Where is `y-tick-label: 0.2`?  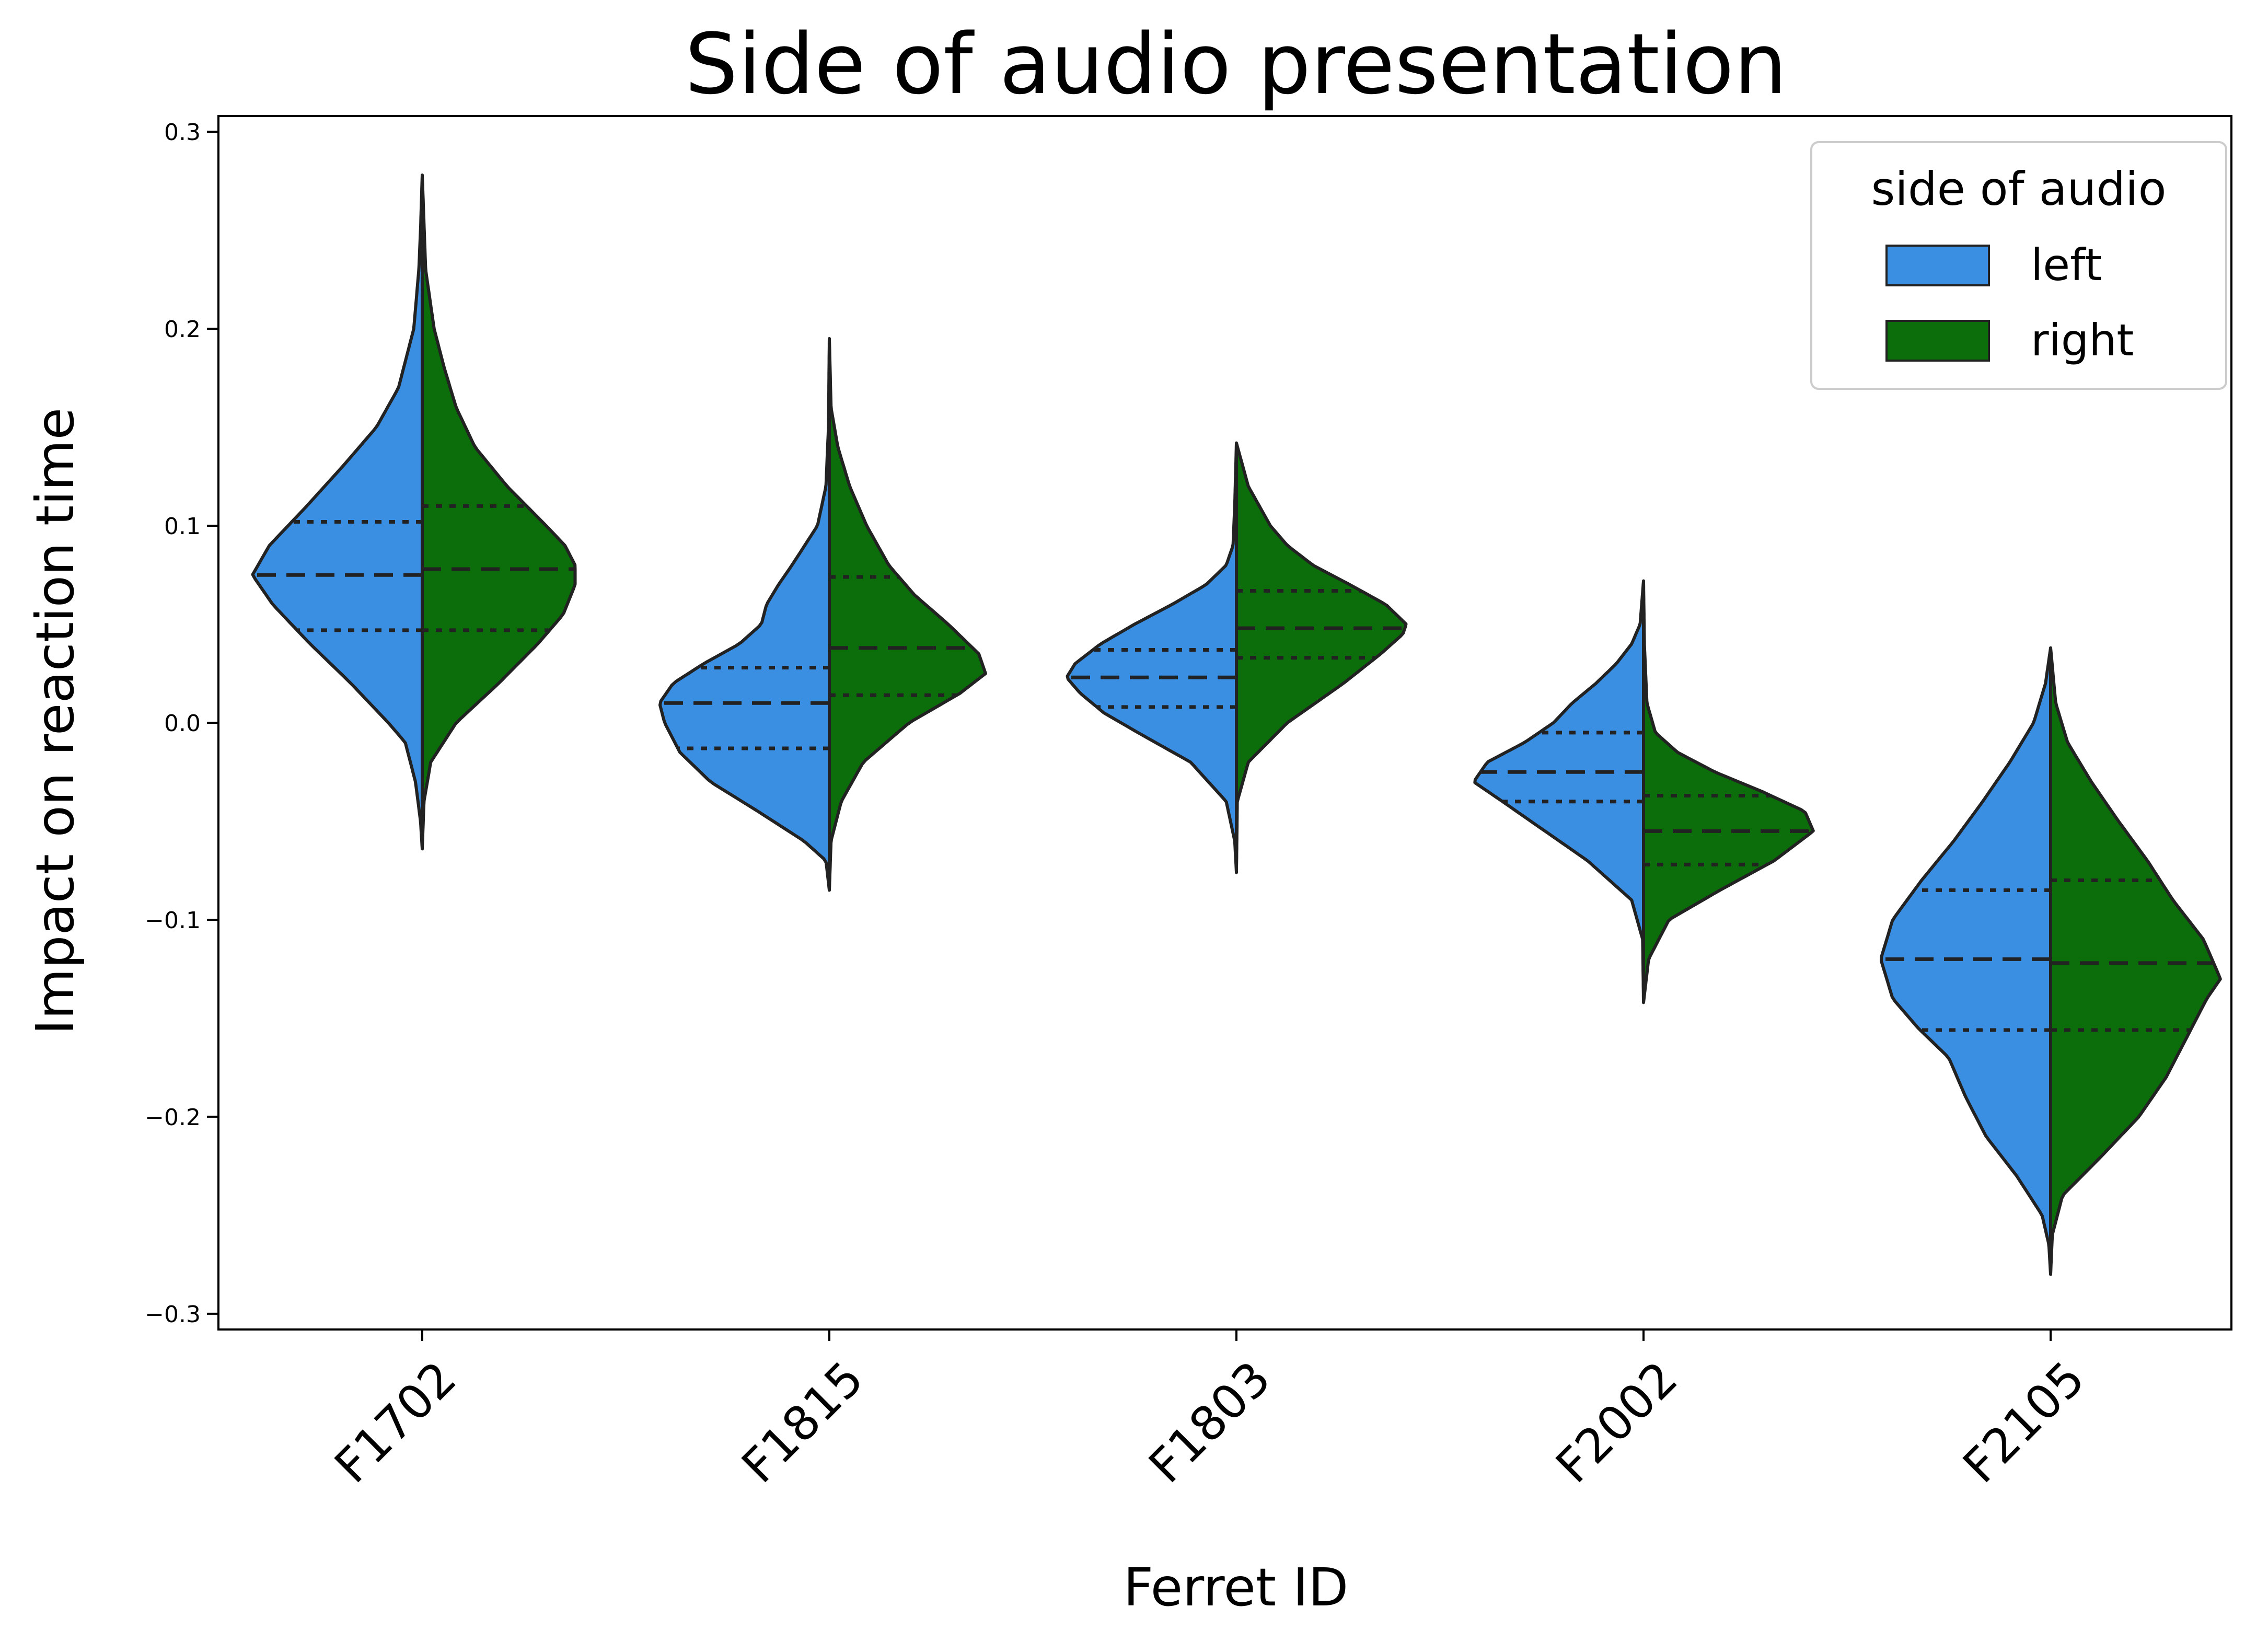
y-tick-label: 0.2 is located at coordinates (182, 330).